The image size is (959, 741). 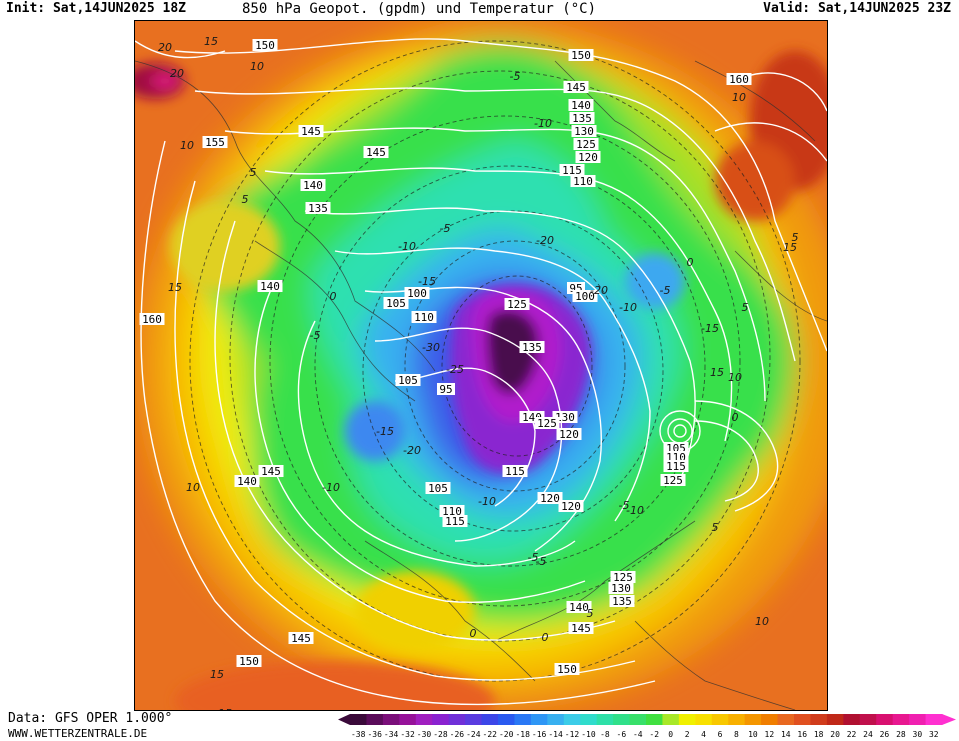 What do you see at coordinates (424, 734) in the screenshot?
I see `legend-tick-label: -30` at bounding box center [424, 734].